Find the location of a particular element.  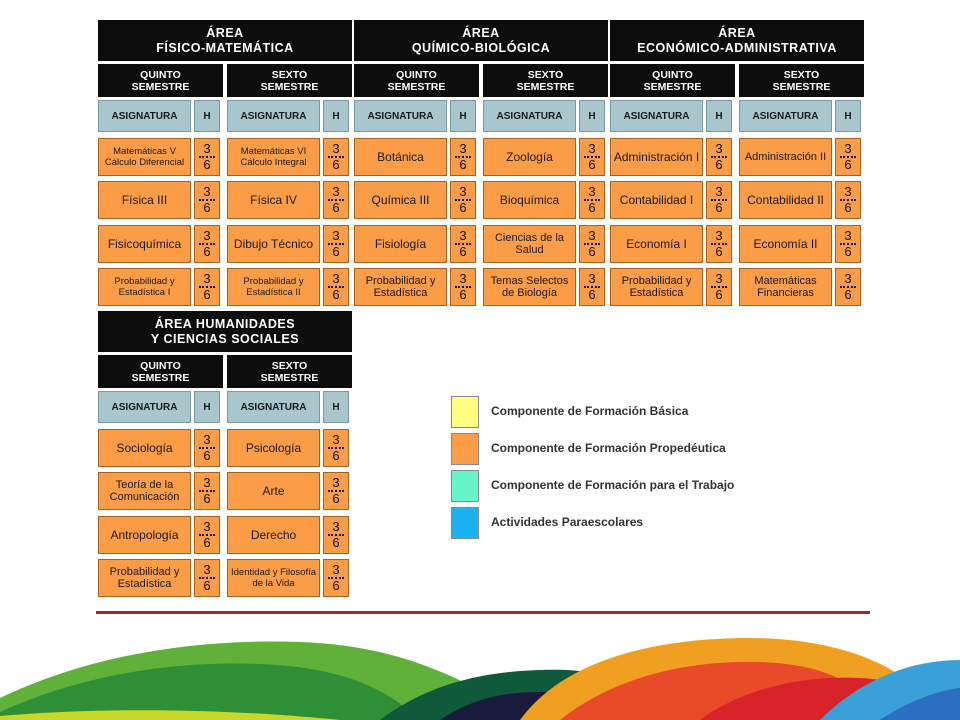

subject-cell: Economía I is located at coordinates (656, 244).